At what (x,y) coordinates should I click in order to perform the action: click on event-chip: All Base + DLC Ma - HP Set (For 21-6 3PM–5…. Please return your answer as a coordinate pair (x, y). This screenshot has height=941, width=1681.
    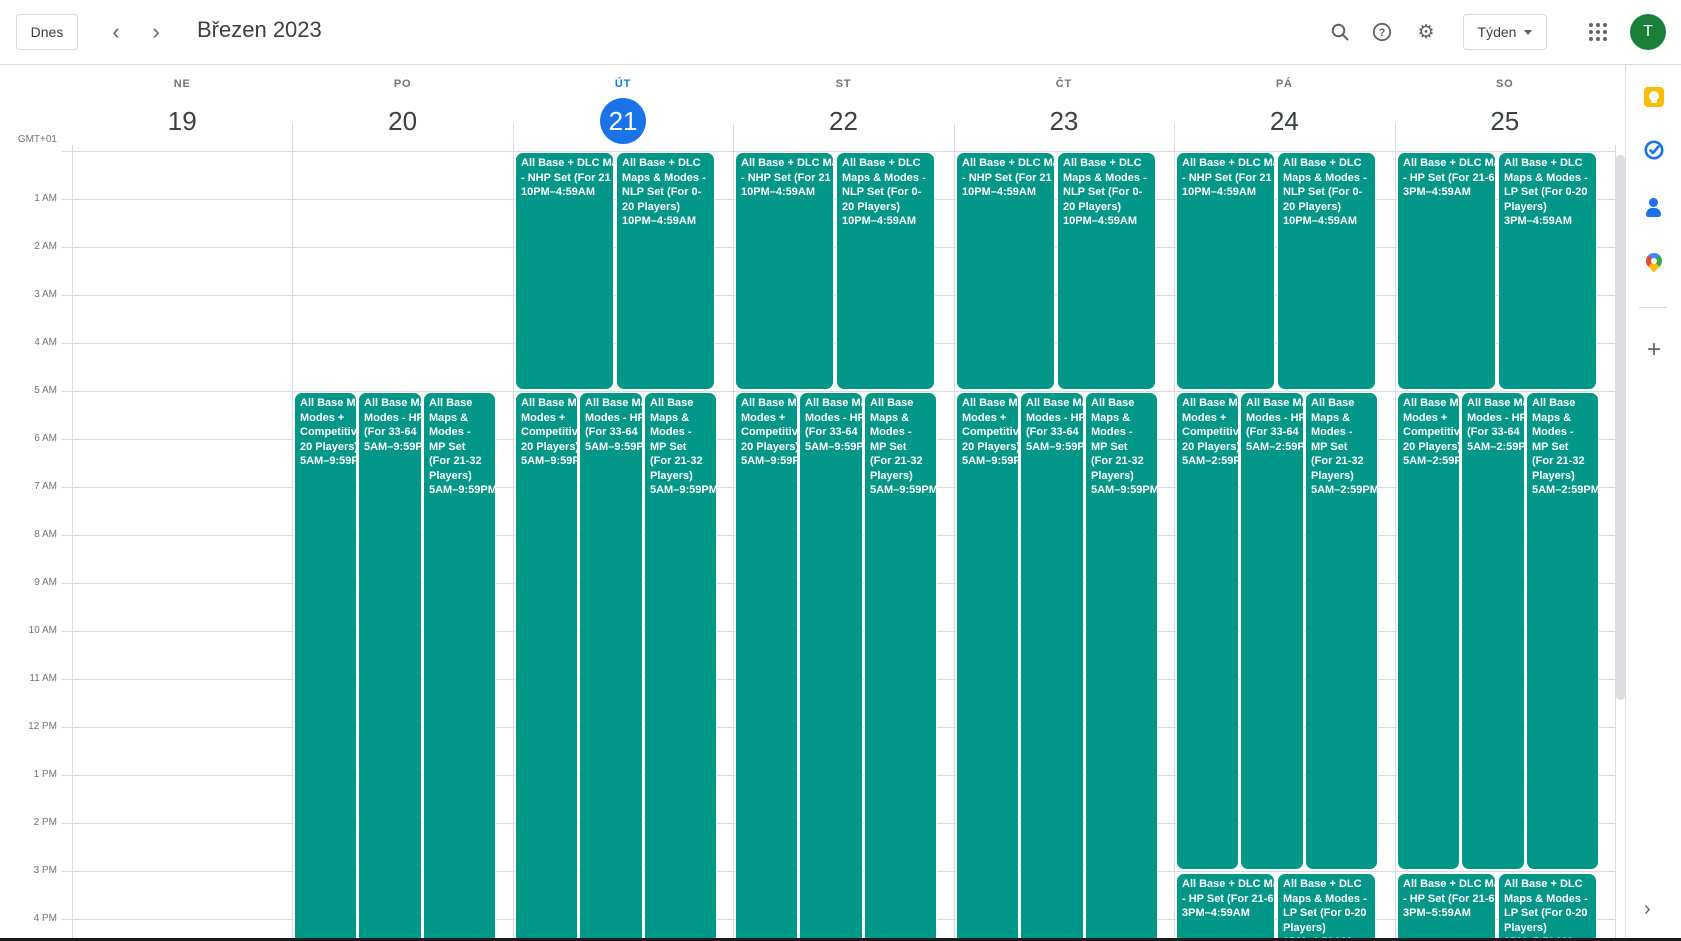
    Looking at the image, I should click on (1446, 907).